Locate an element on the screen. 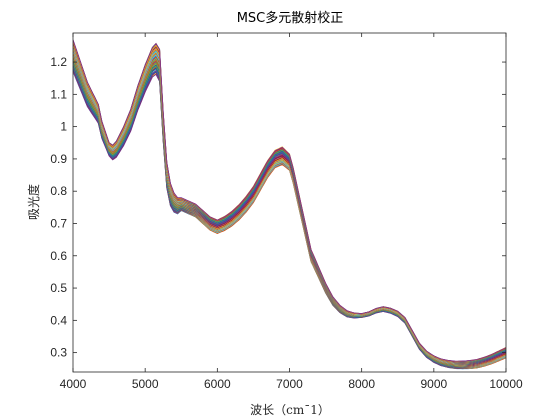  x-tick-label: 6000 is located at coordinates (217, 384).